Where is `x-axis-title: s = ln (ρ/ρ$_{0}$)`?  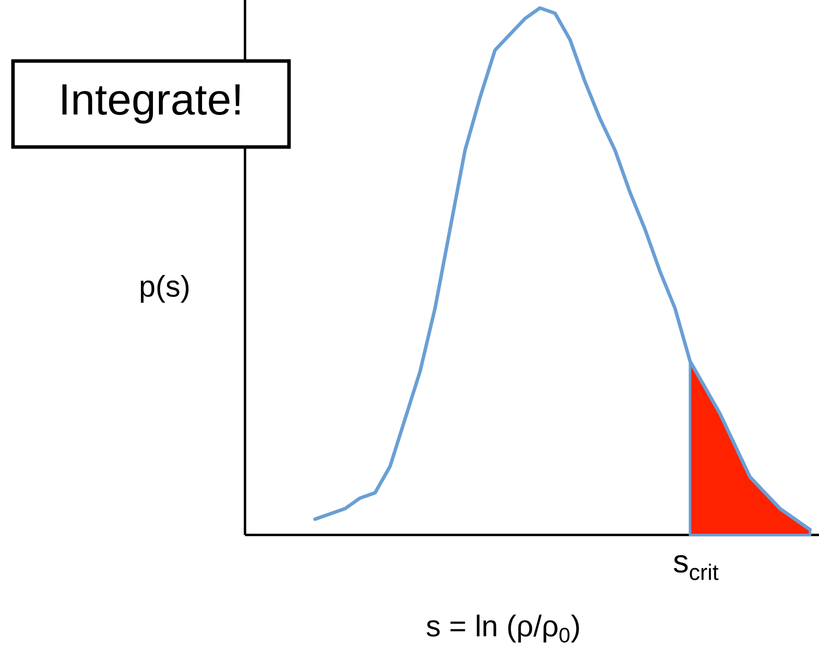
x-axis-title: s = ln (ρ/ρ$_{0}$) is located at coordinates (502, 628).